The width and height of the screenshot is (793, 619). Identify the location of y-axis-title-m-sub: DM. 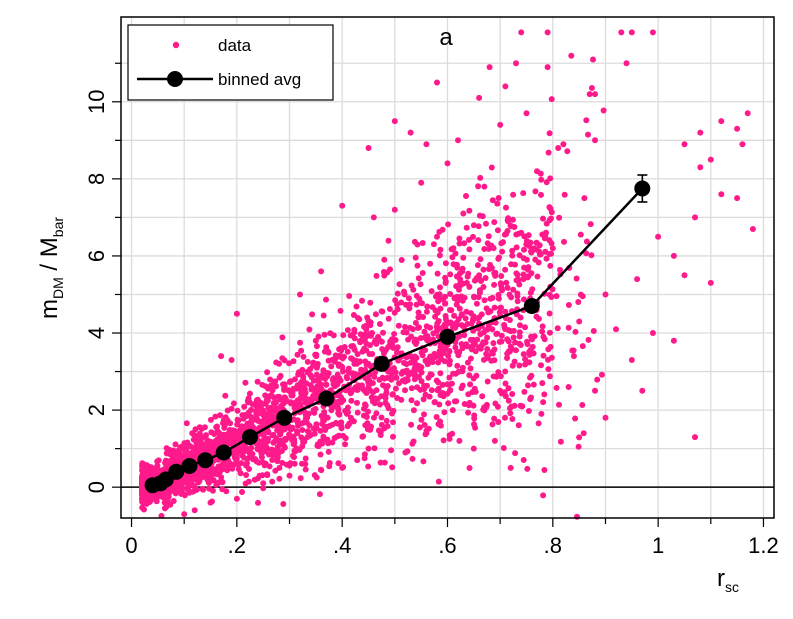
(58, 288).